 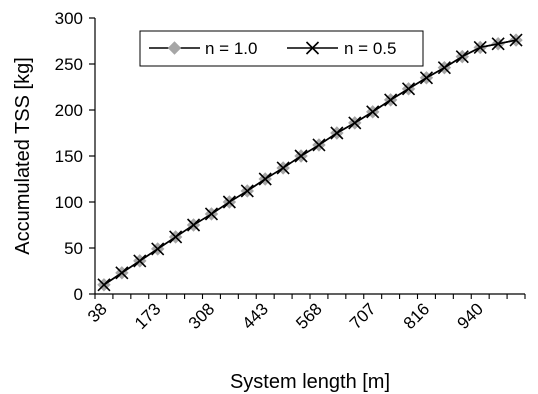 I want to click on x-tick-label: 568, so click(x=308, y=315).